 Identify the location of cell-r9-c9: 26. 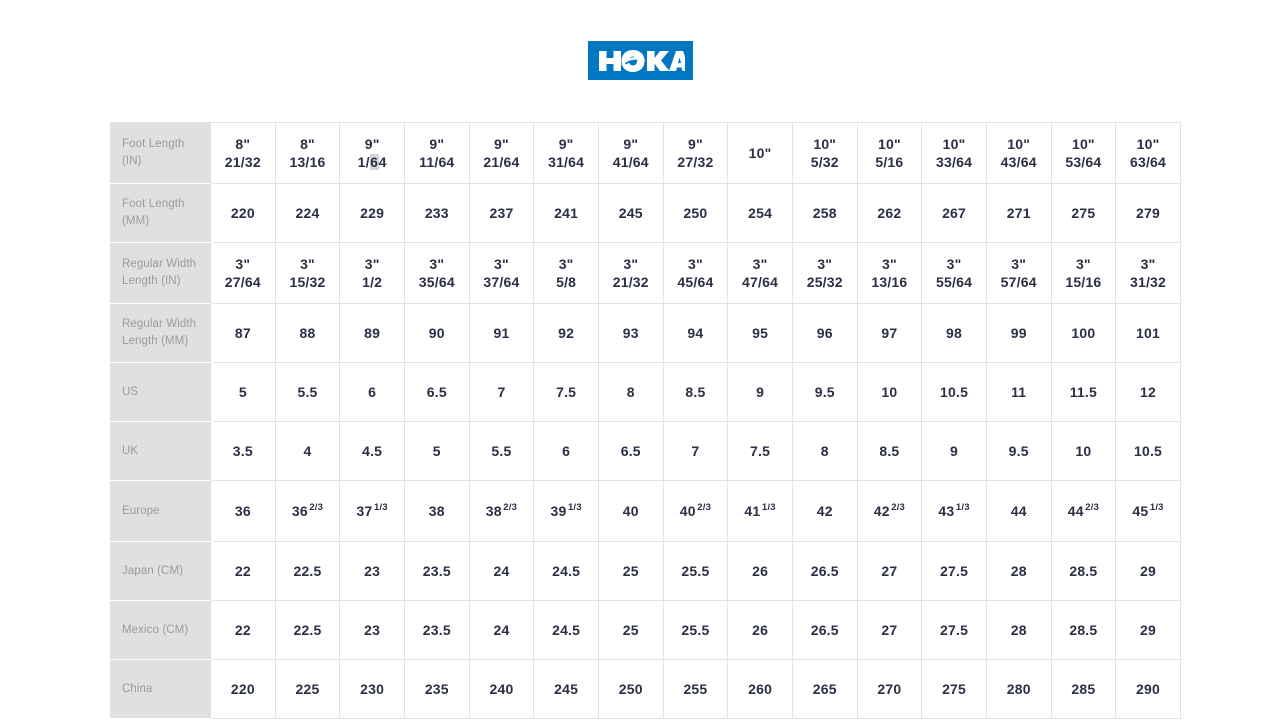
(760, 630).